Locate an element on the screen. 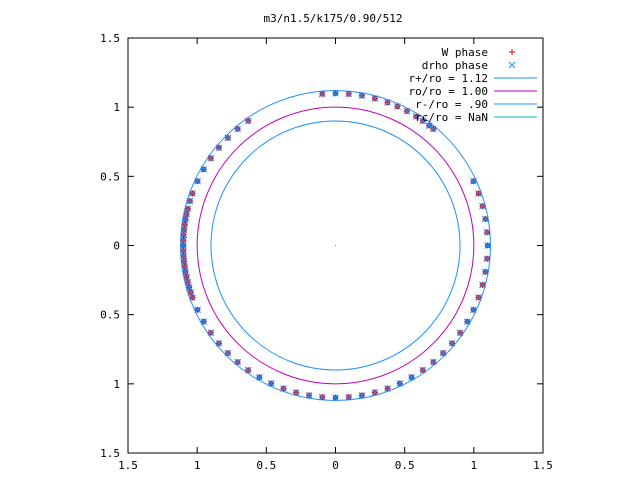 The width and height of the screenshot is (640, 480). y-tick-label: 0.5 is located at coordinates (110, 176).